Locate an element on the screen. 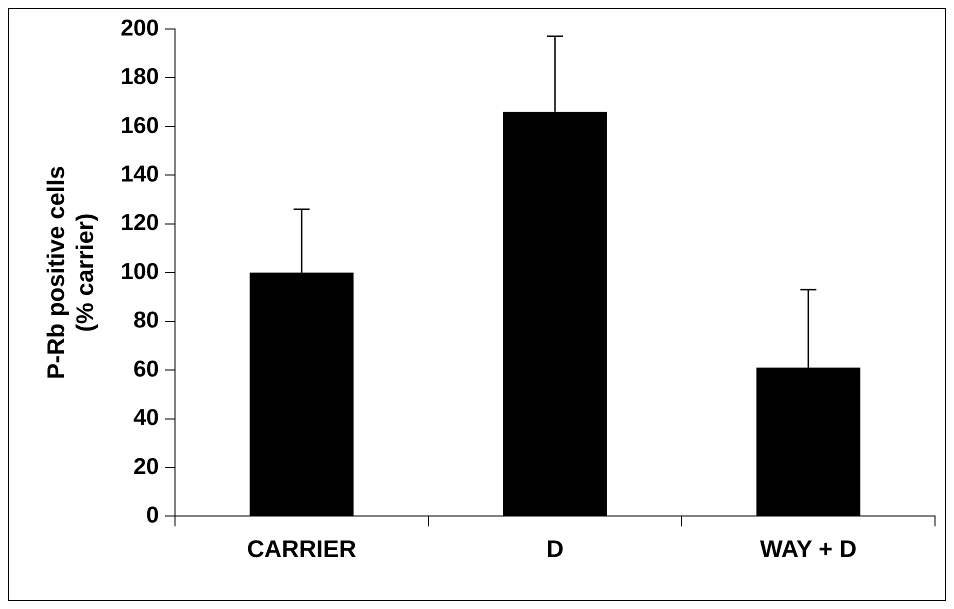  y-tick-label: 120 is located at coordinates (139, 222).